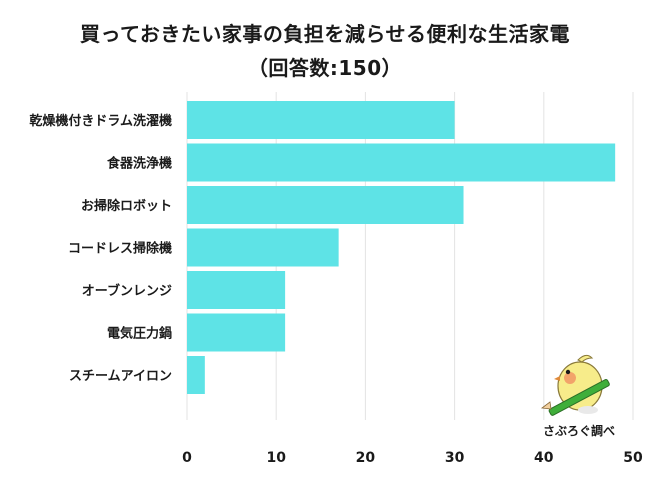 The height and width of the screenshot is (488, 650). I want to click on category-label: お掃除ロボット, so click(126, 206).